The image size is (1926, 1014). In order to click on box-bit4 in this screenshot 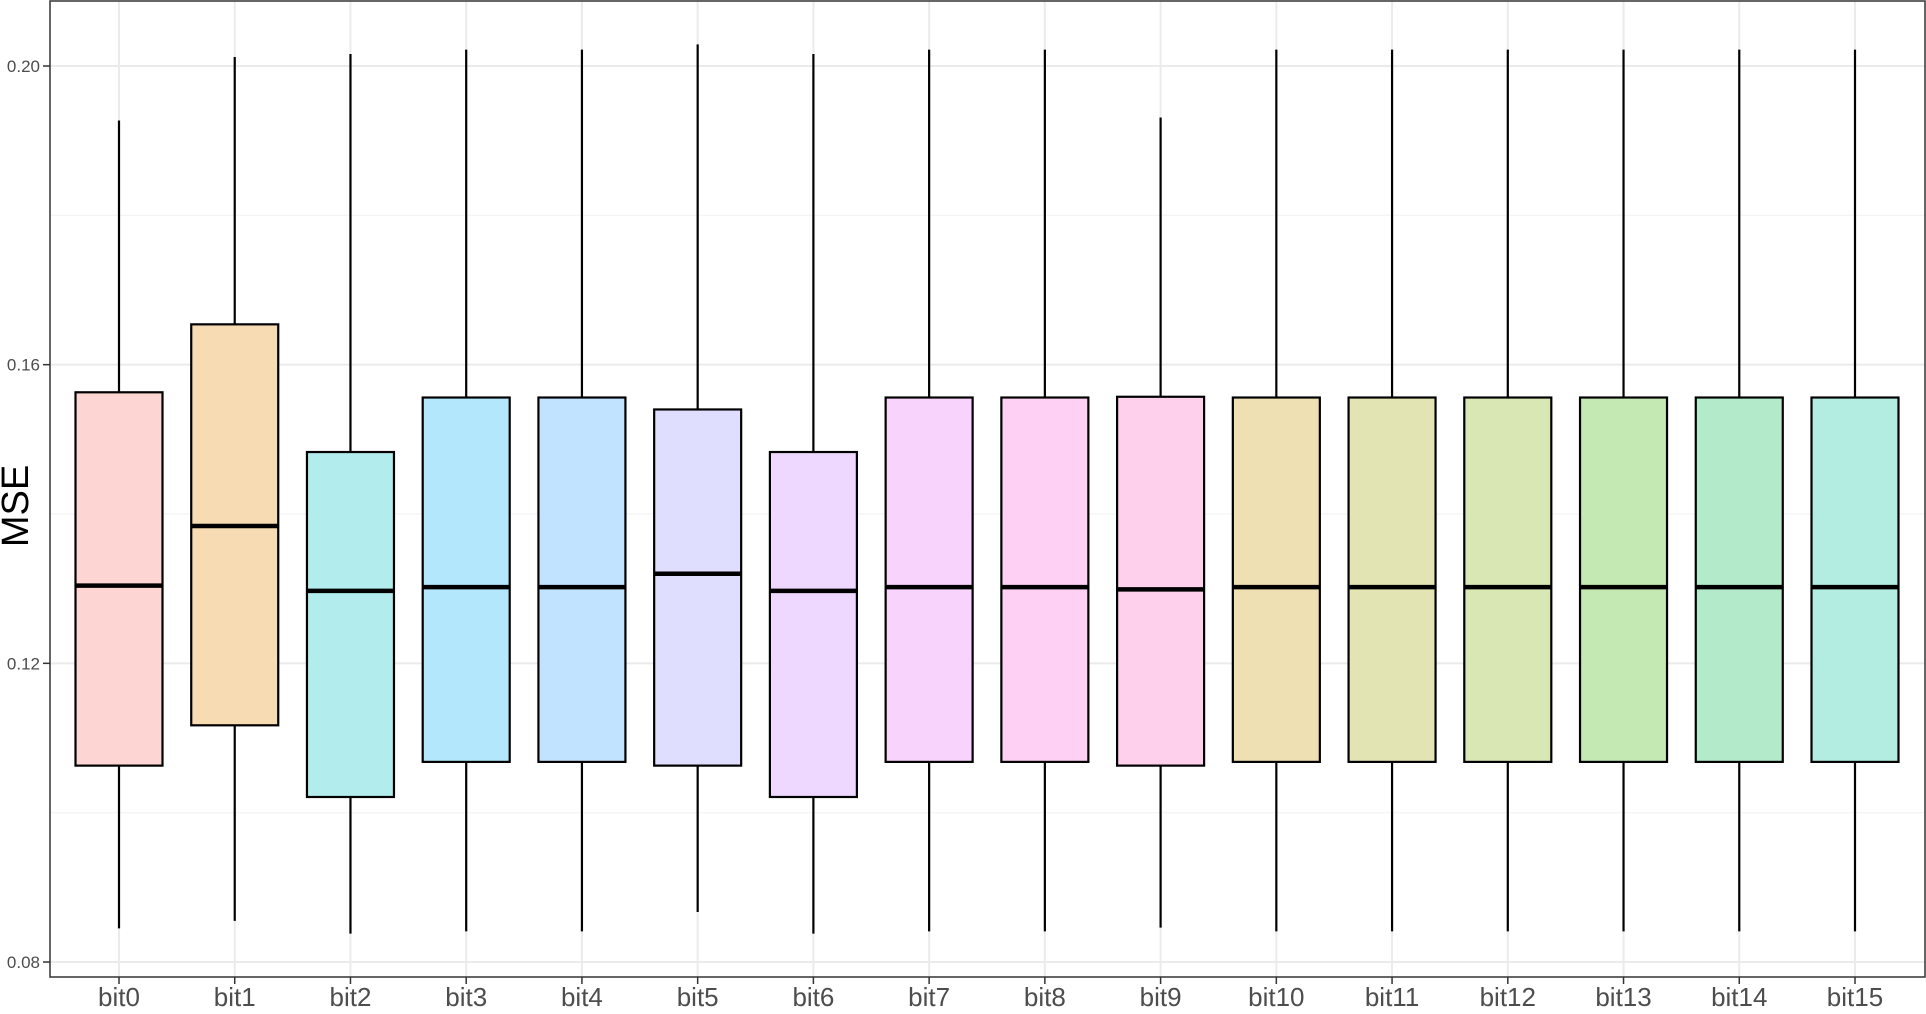, I will do `click(582, 490)`.